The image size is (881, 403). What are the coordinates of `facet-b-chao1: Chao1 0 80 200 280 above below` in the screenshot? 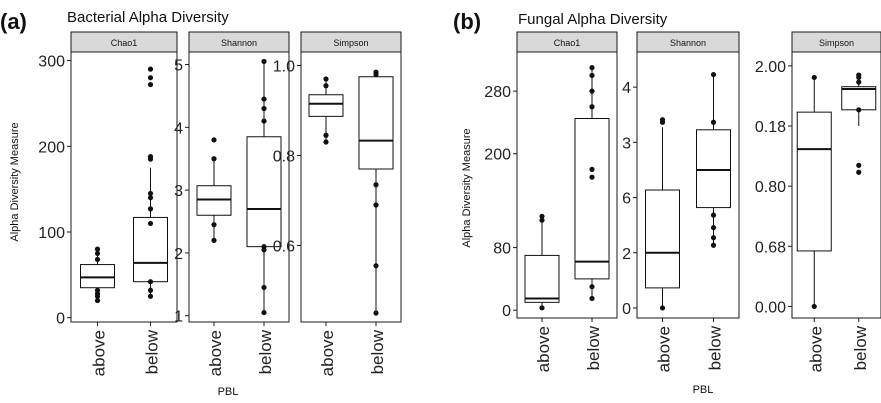 It's located at (551, 201).